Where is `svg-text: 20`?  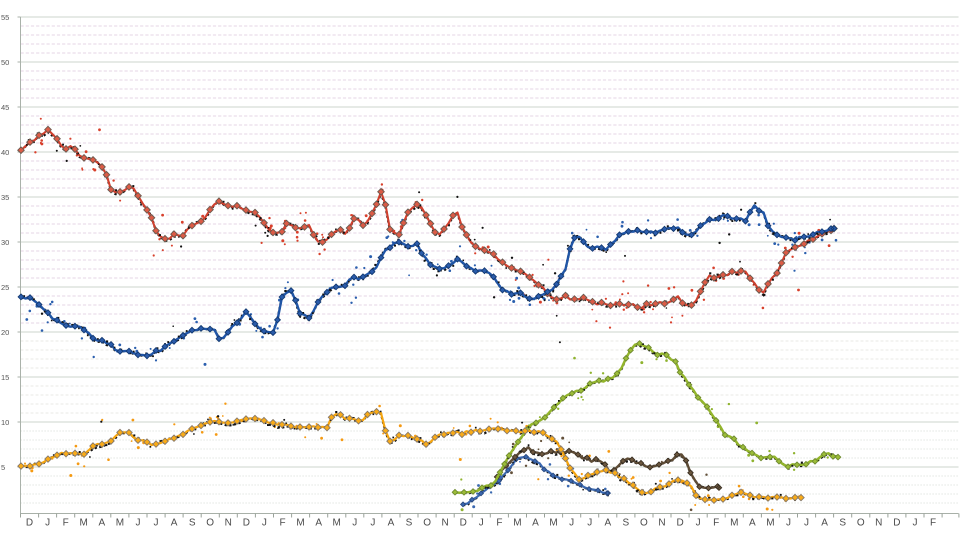
svg-text: 20 is located at coordinates (5, 332).